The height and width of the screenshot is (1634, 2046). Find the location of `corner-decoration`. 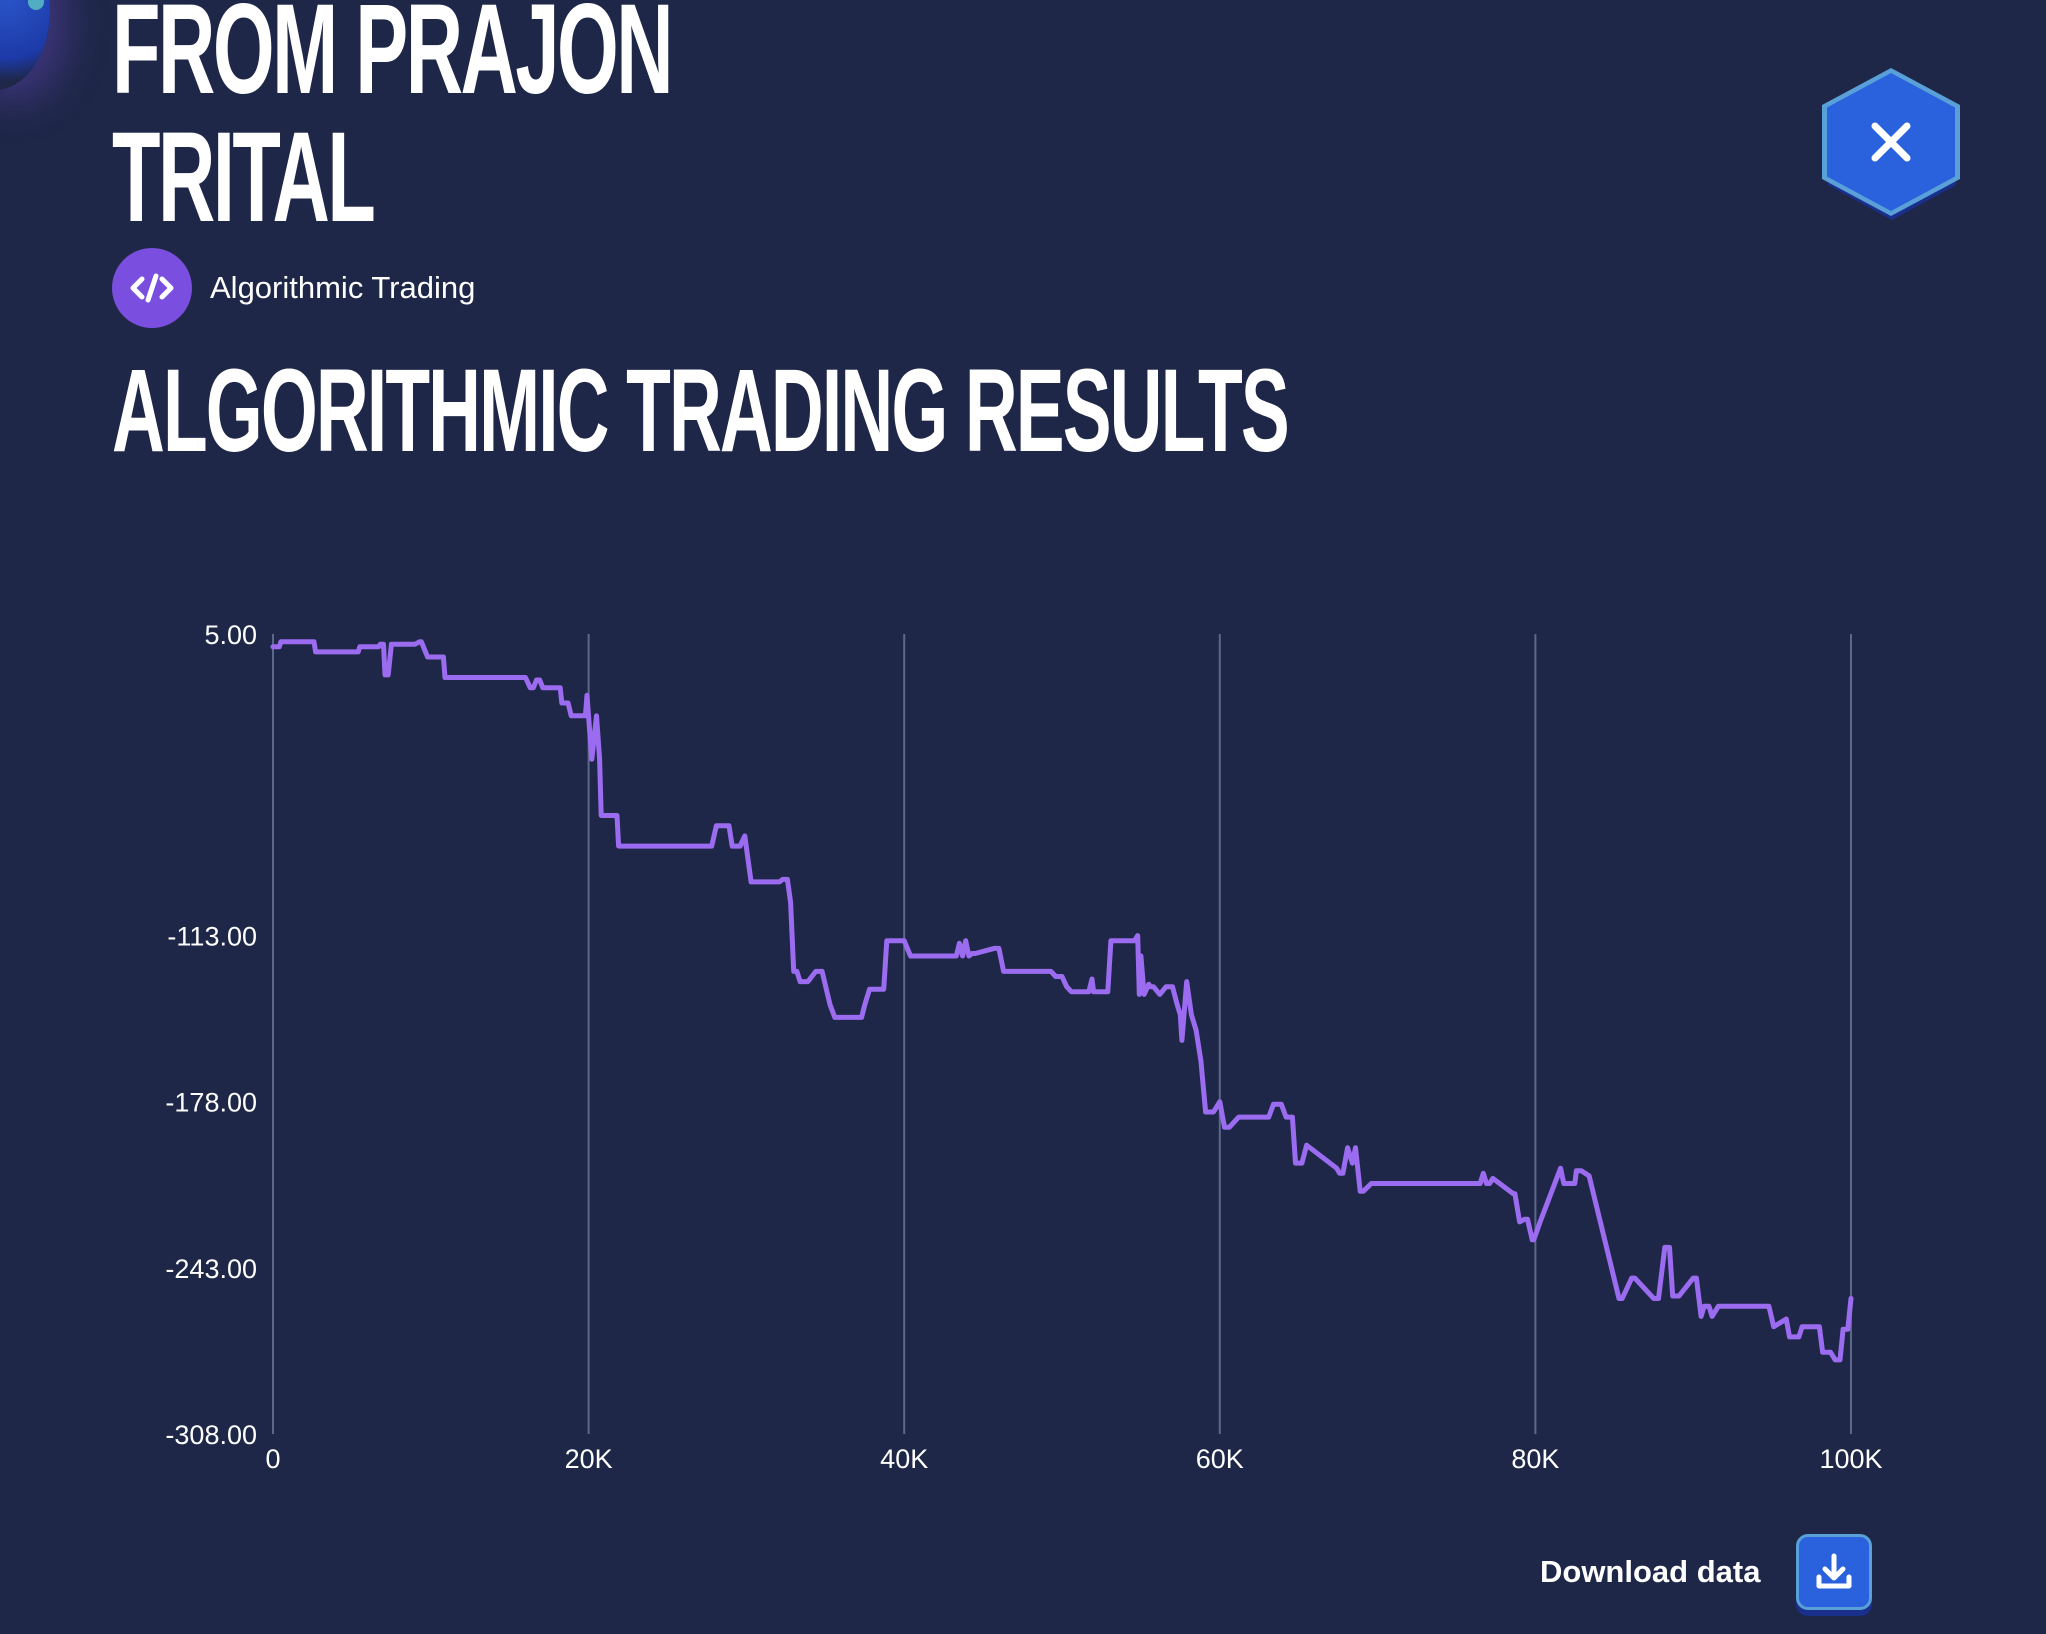

corner-decoration is located at coordinates (25, 45).